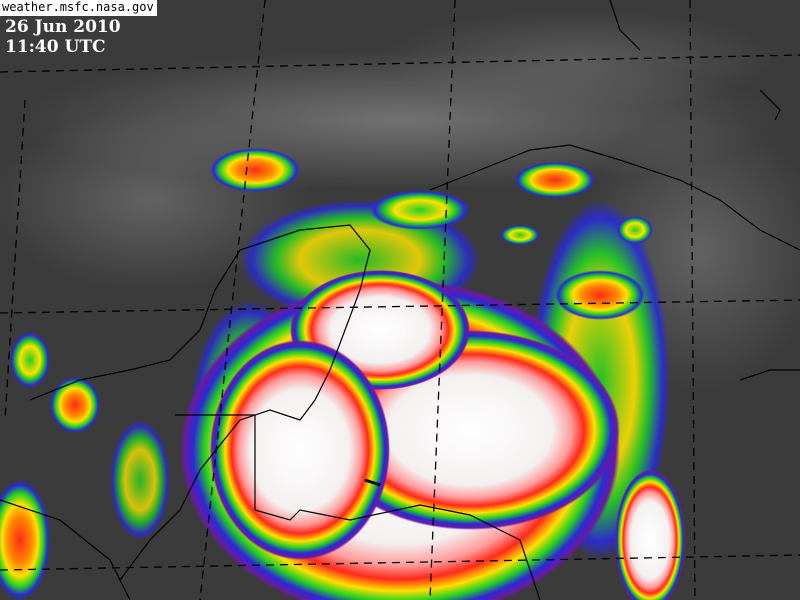  What do you see at coordinates (55, 47) in the screenshot?
I see `time-stamp: 11:40 UTC` at bounding box center [55, 47].